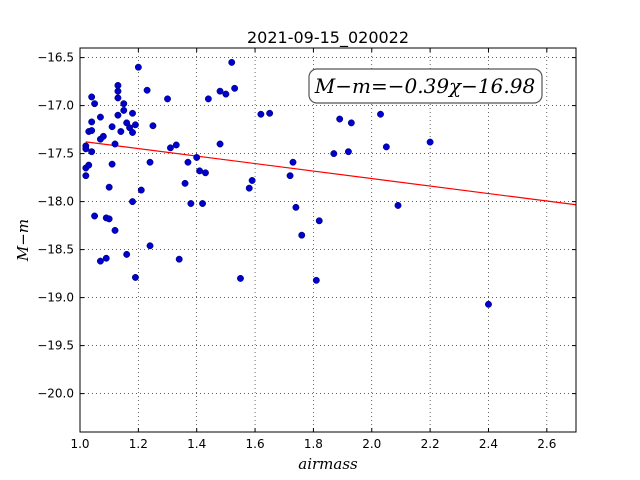  Describe the element at coordinates (196, 444) in the screenshot. I see `x-tick-label: 1.4` at that location.